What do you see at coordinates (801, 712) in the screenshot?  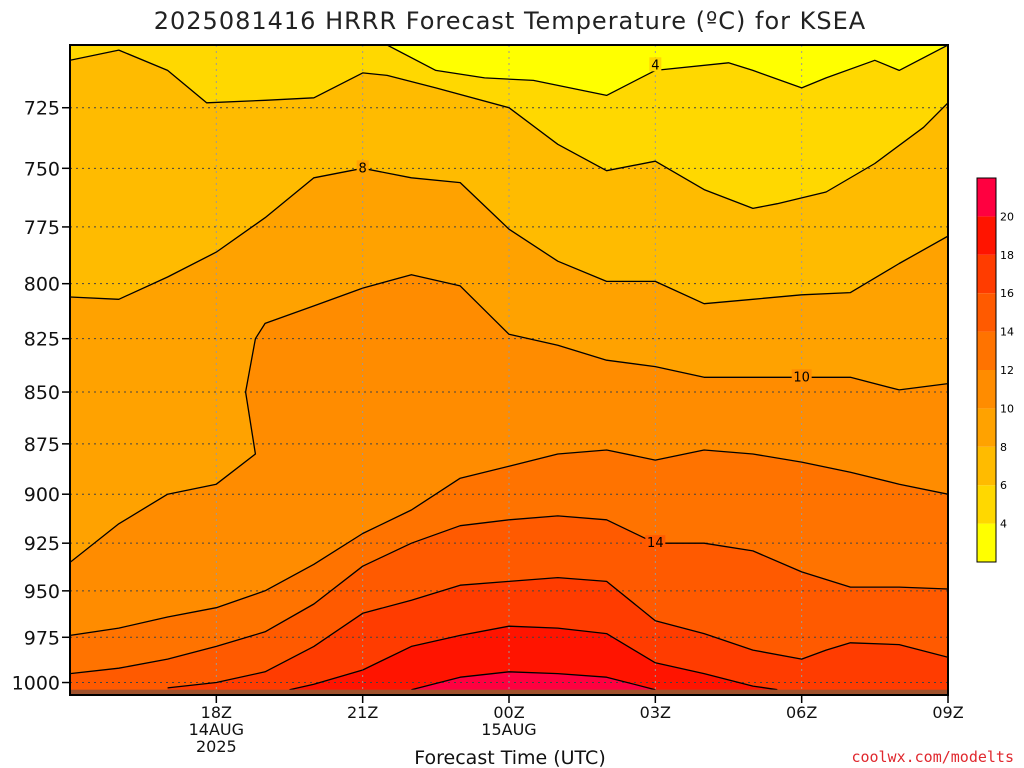 I see `x-tick-label-12-0: 06Z` at bounding box center [801, 712].